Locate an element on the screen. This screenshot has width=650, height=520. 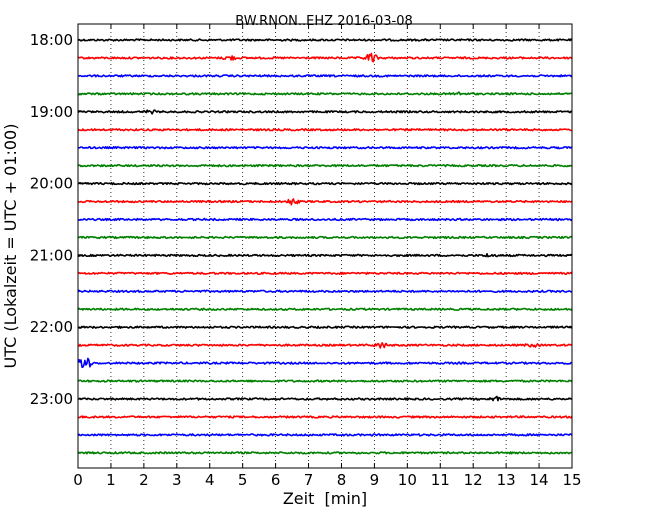
x-tick-label: 12 is located at coordinates (473, 480).